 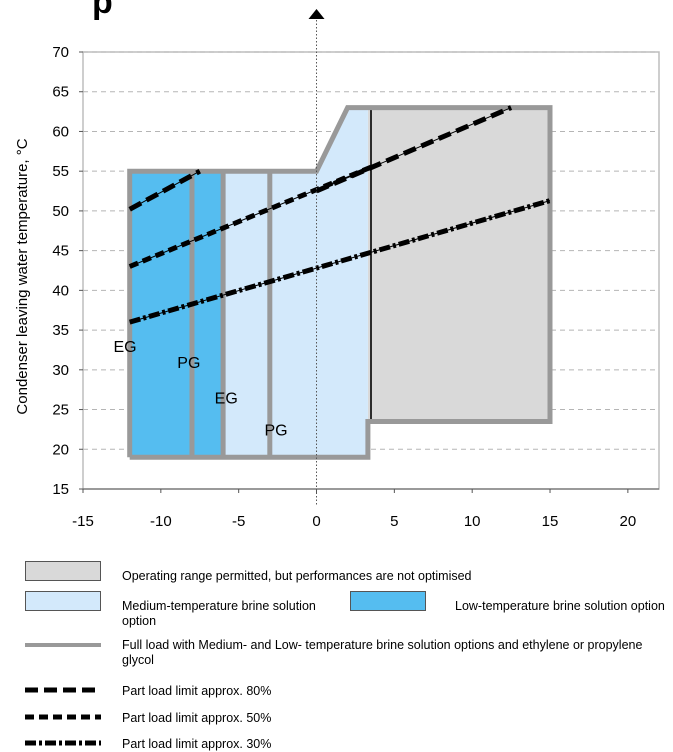 I want to click on axis-arrow-icon, so click(x=316, y=14).